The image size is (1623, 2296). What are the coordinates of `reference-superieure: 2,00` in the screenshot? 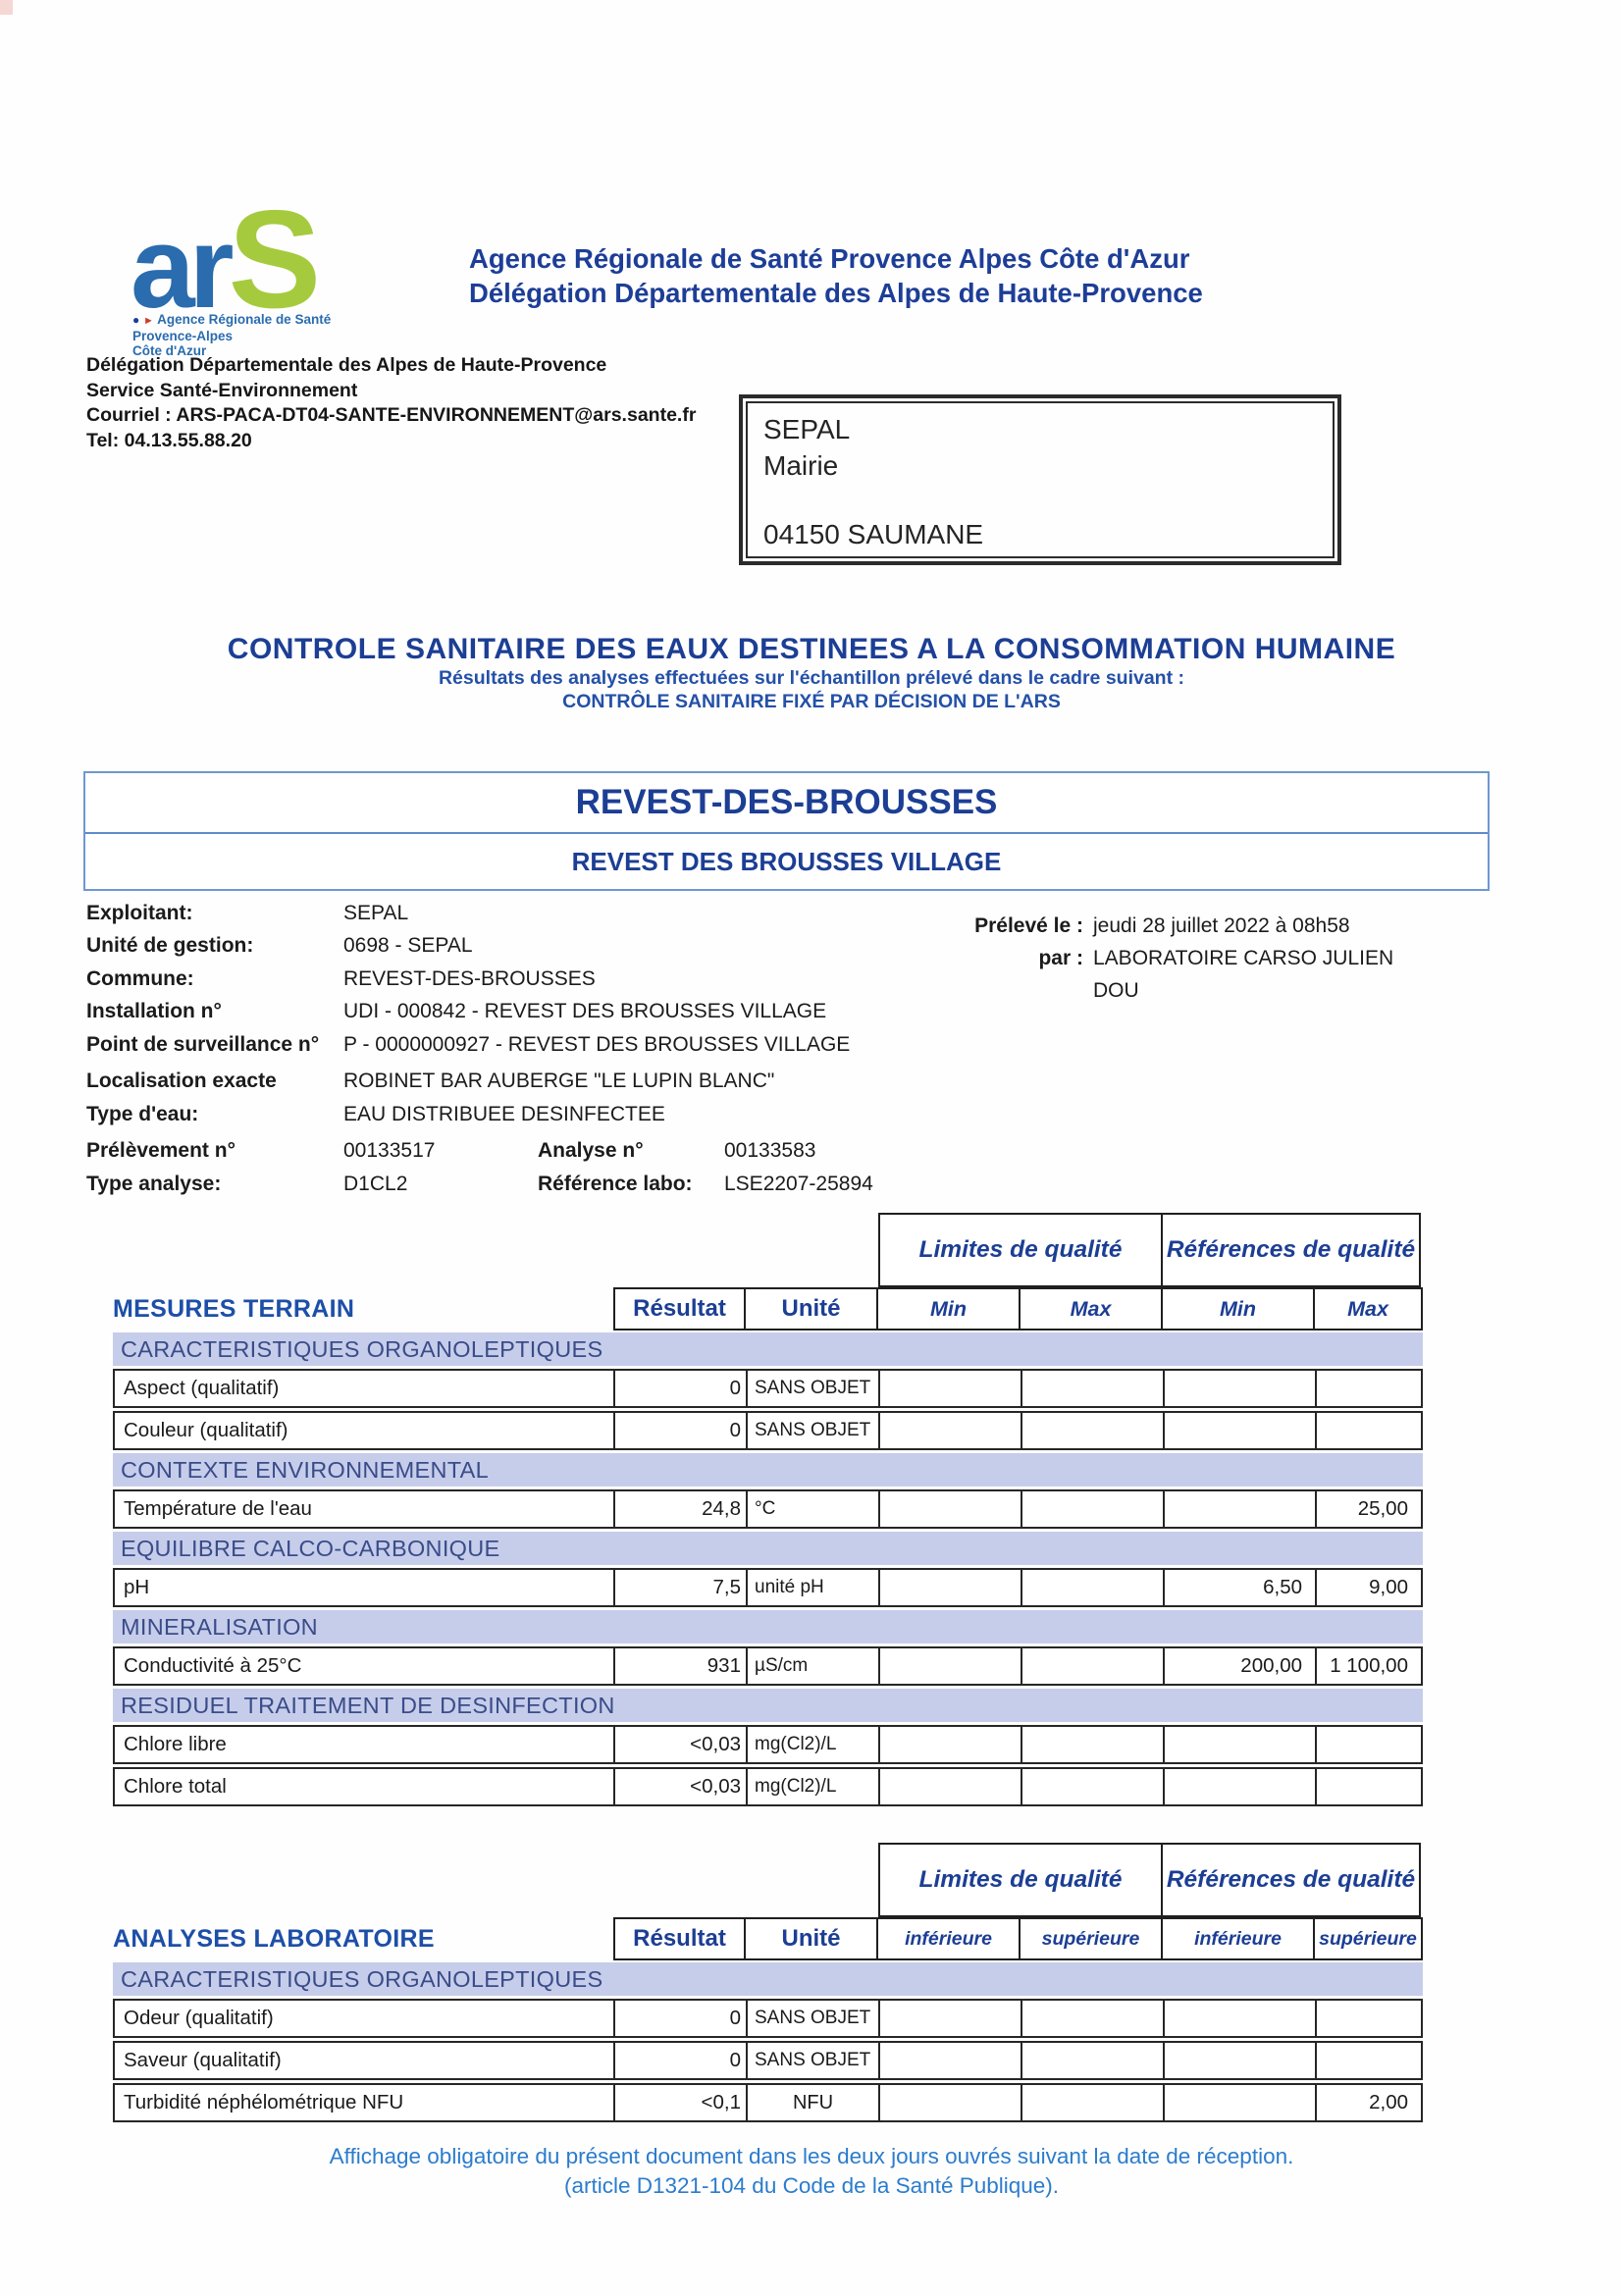 It's located at (1368, 2102).